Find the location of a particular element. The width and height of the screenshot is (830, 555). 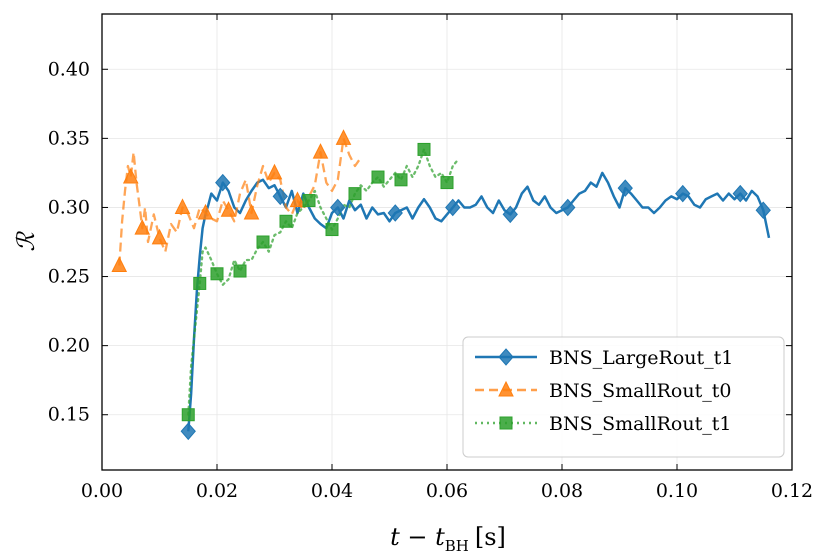

x-axis-label: t − tBH [s] is located at coordinates (448, 539).